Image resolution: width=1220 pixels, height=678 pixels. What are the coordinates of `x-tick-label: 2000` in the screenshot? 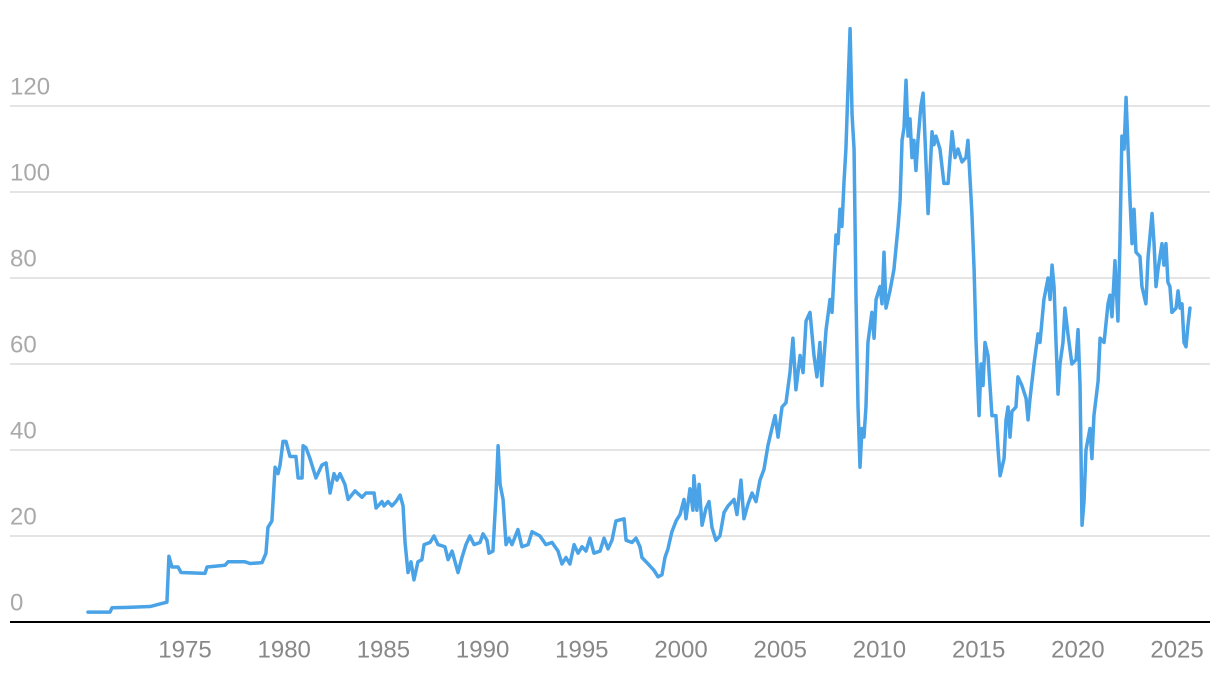 It's located at (680, 649).